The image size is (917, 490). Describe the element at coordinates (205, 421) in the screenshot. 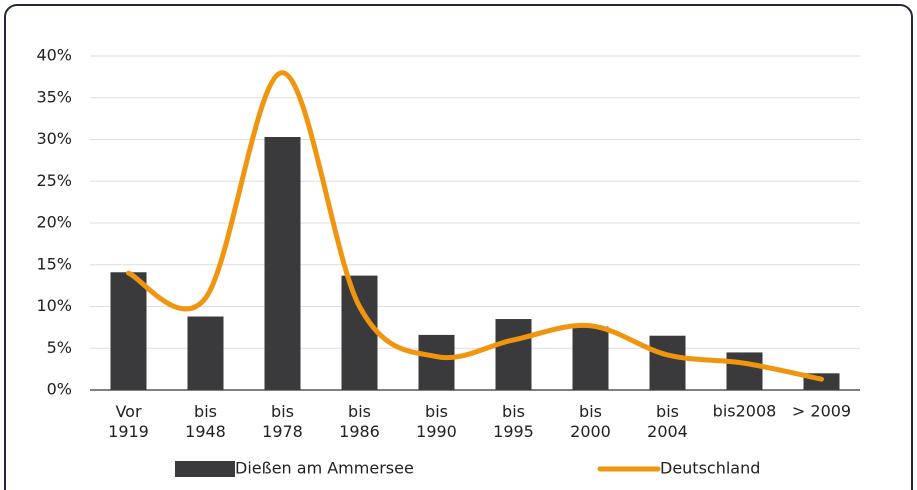

I see `x-tick-label: bis 1948` at that location.